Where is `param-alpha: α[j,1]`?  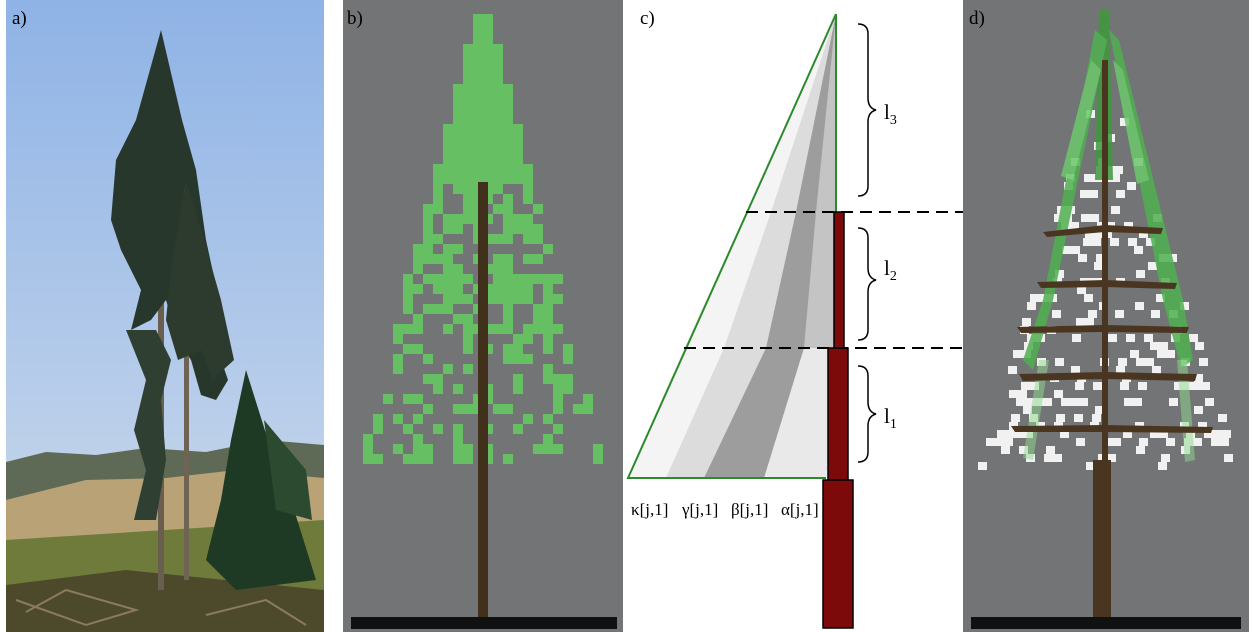
param-alpha: α[j,1] is located at coordinates (800, 509).